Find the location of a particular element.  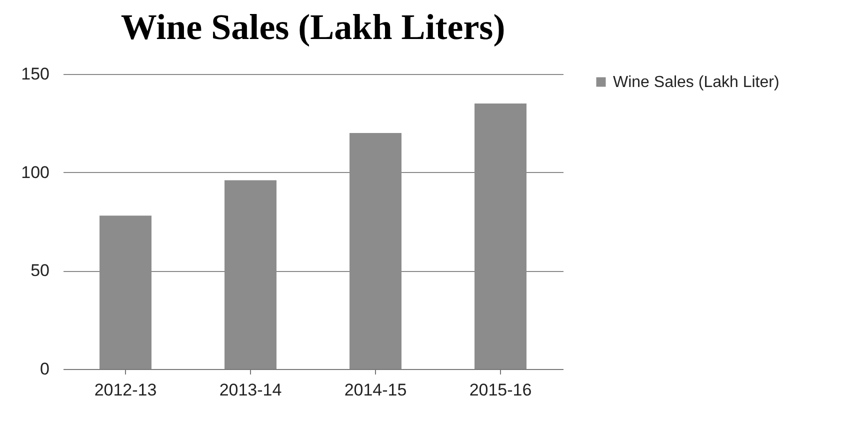

legend-label: Wine Sales (Lakh Liter) is located at coordinates (696, 82).